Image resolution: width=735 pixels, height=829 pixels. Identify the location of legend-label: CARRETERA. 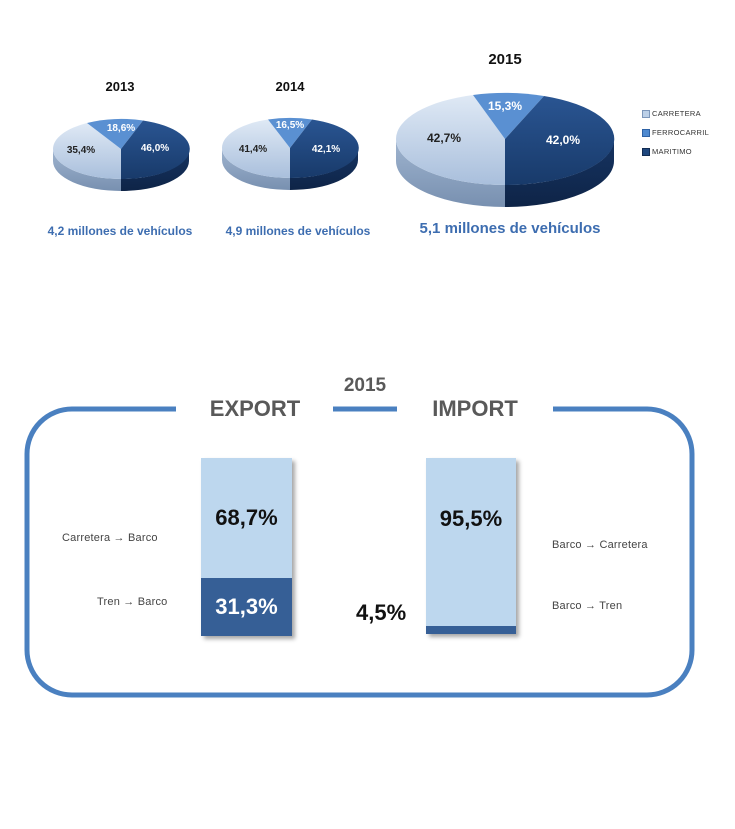
(676, 113).